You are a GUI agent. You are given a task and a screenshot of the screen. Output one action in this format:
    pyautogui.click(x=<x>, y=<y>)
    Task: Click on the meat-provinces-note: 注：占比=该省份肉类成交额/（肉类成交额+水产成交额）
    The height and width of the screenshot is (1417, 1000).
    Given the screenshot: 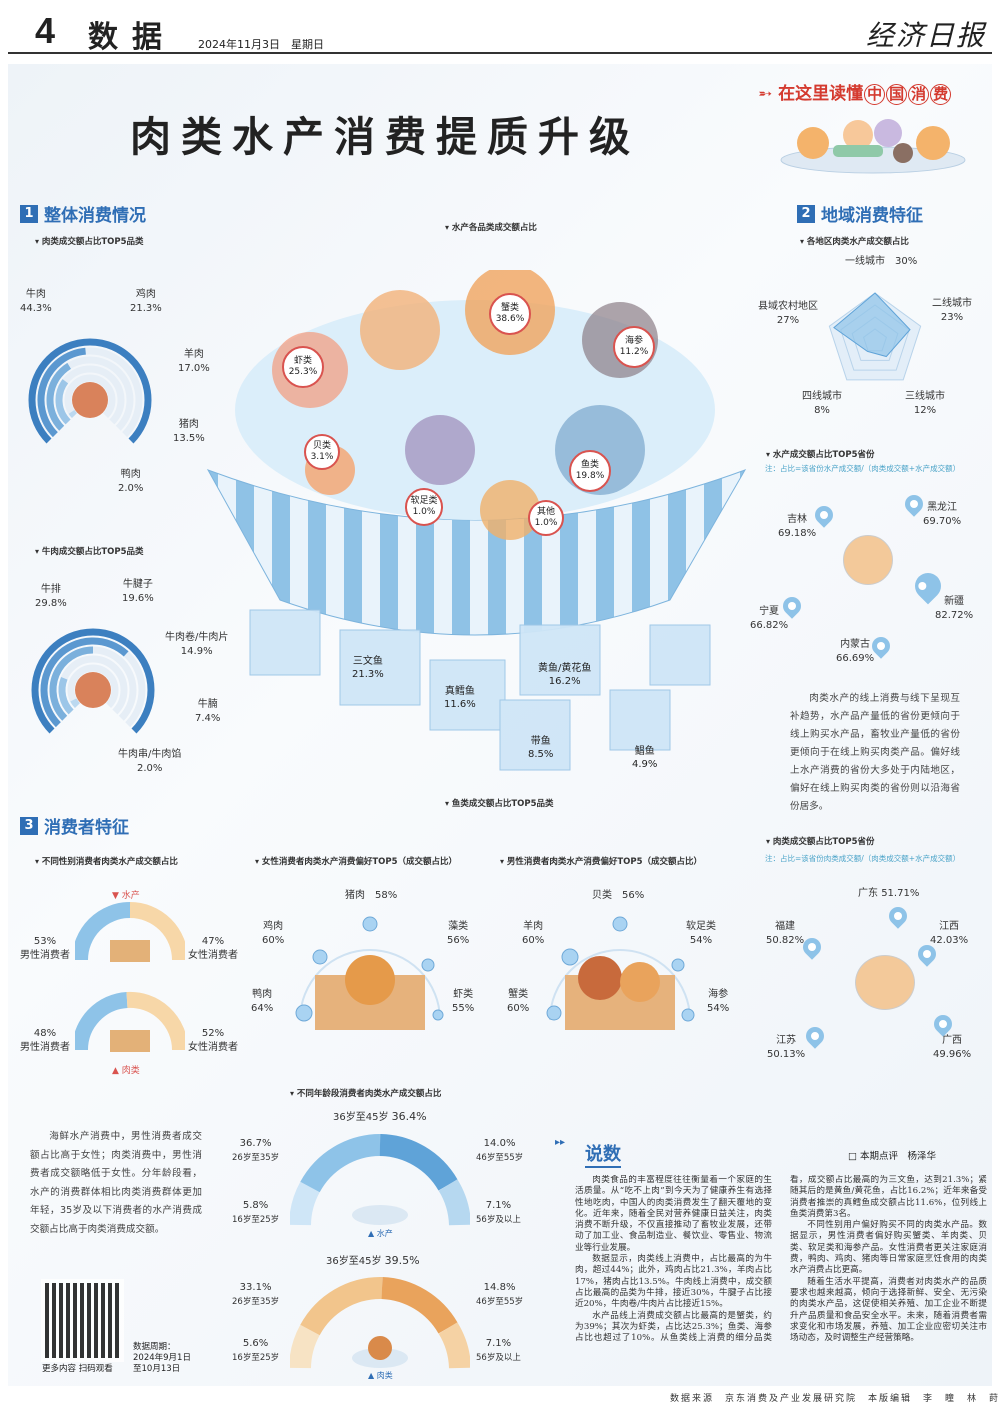 What is the action you would take?
    pyautogui.click(x=863, y=858)
    